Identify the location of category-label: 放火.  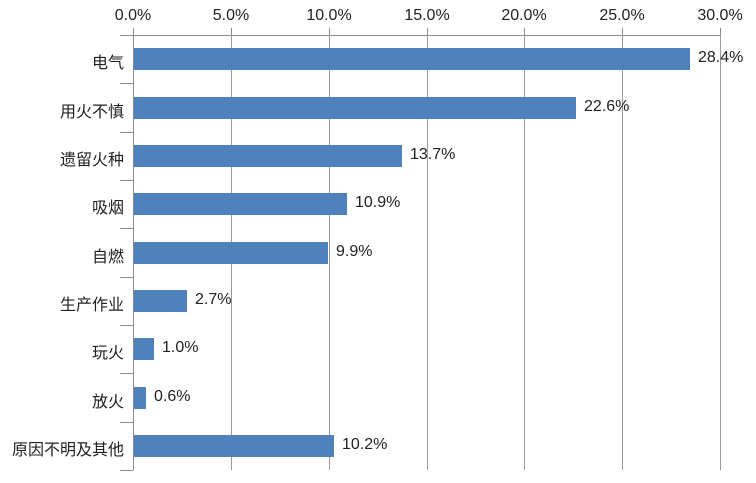
(107, 402).